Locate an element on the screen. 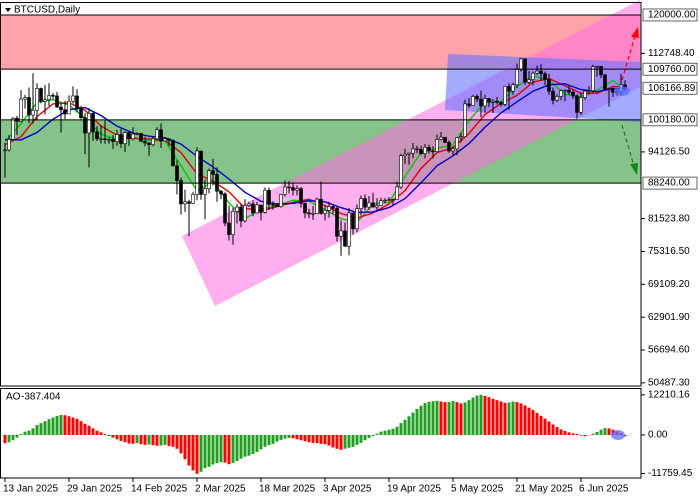 The image size is (700, 500). y-tick-label: 62901.90 is located at coordinates (669, 317).